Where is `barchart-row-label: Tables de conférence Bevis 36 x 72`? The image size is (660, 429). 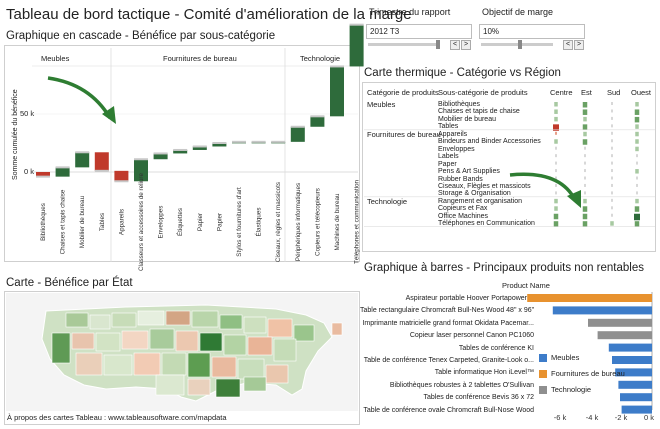 barchart-row-label: Tables de conférence Bevis 36 x 72 is located at coordinates (478, 398).